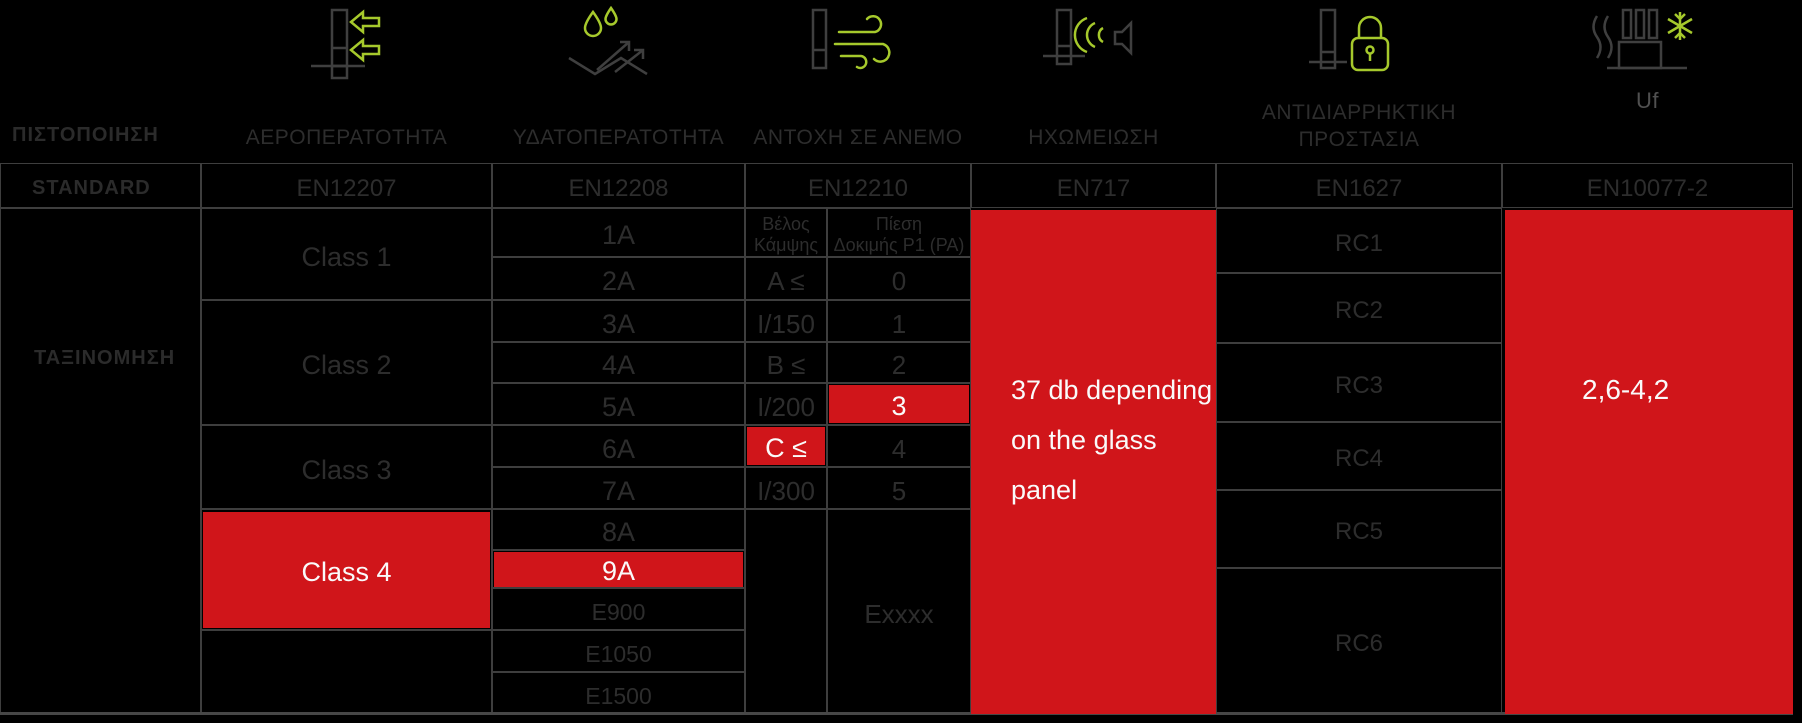 The image size is (1802, 723). What do you see at coordinates (786, 611) in the screenshot?
I see `wind-deflection-empty-cell` at bounding box center [786, 611].